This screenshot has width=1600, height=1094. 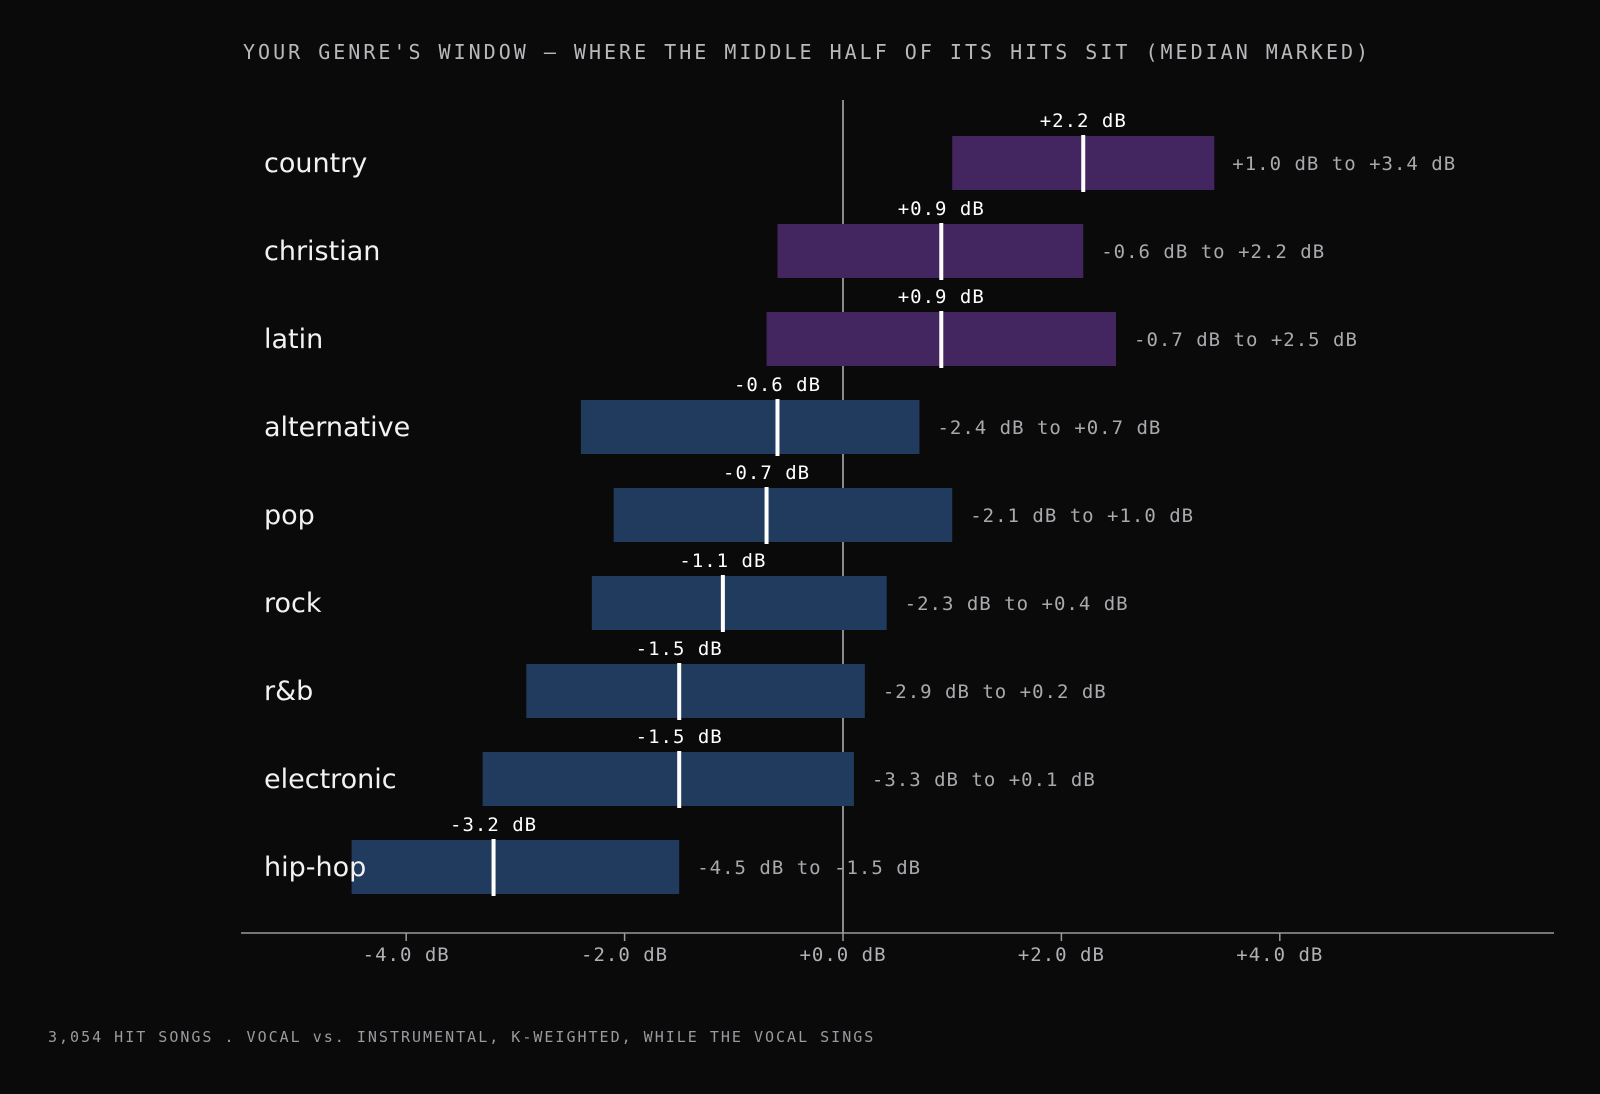 I want to click on category-label: rock, so click(x=293, y=603).